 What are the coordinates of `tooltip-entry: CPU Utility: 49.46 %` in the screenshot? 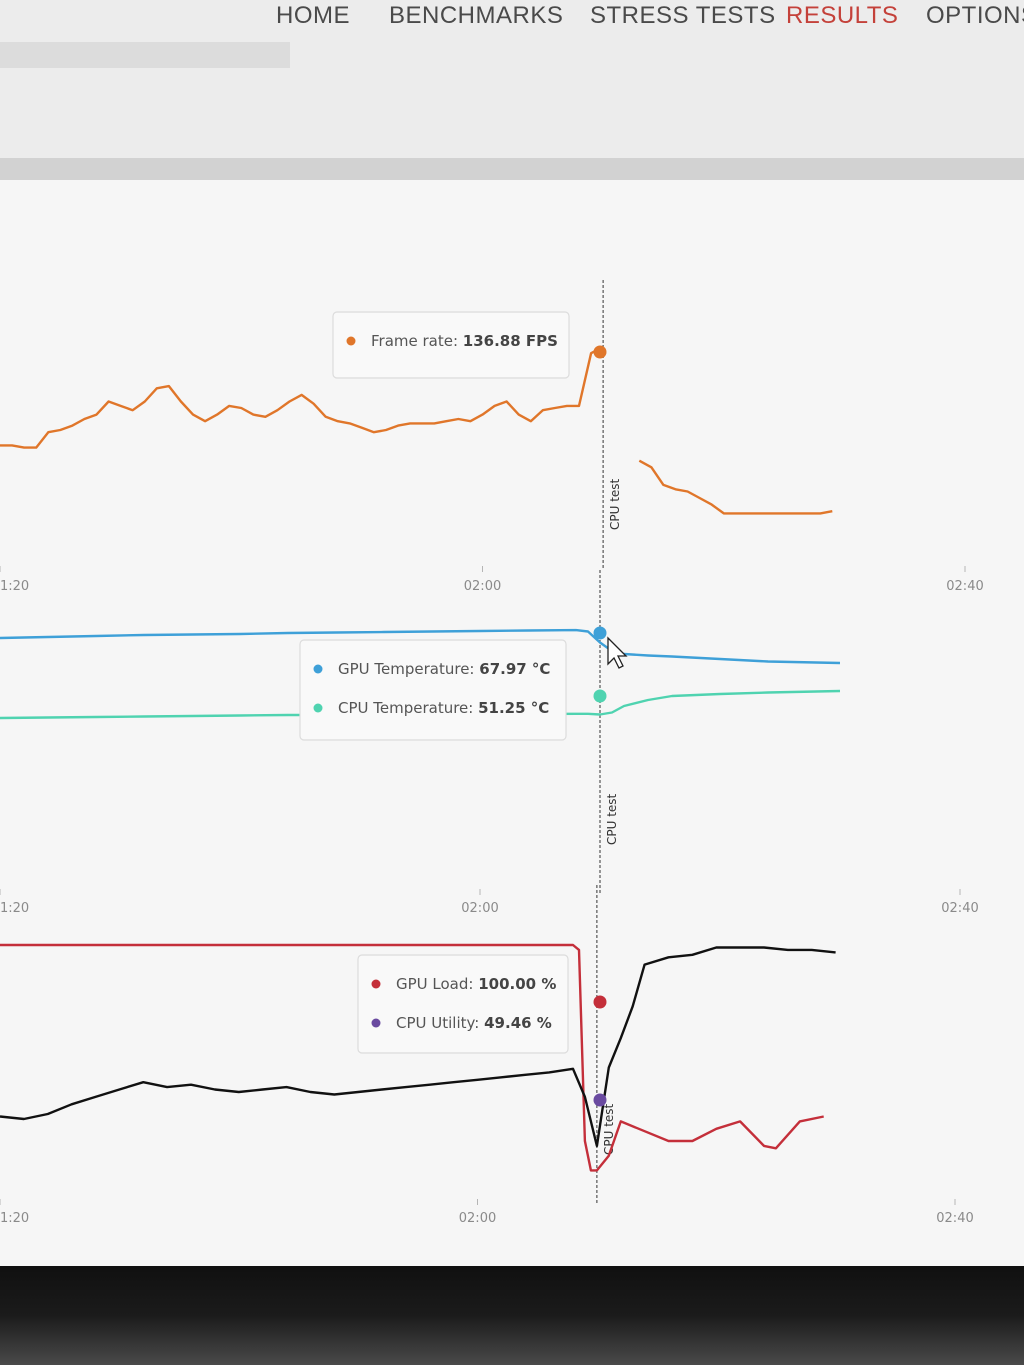 It's located at (474, 1023).